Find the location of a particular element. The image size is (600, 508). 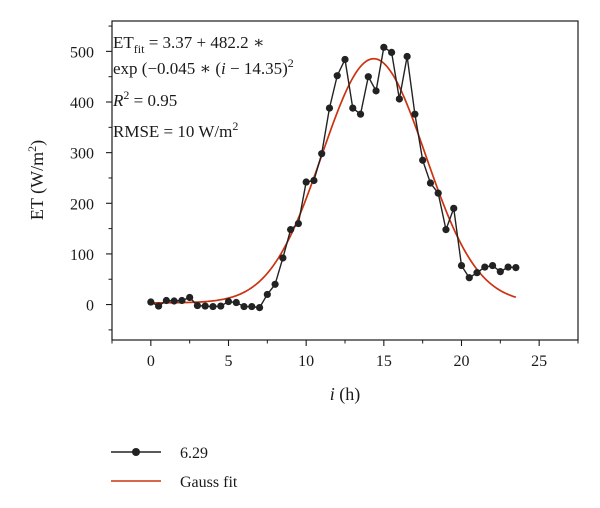

x-tick-label: 15 is located at coordinates (384, 361).